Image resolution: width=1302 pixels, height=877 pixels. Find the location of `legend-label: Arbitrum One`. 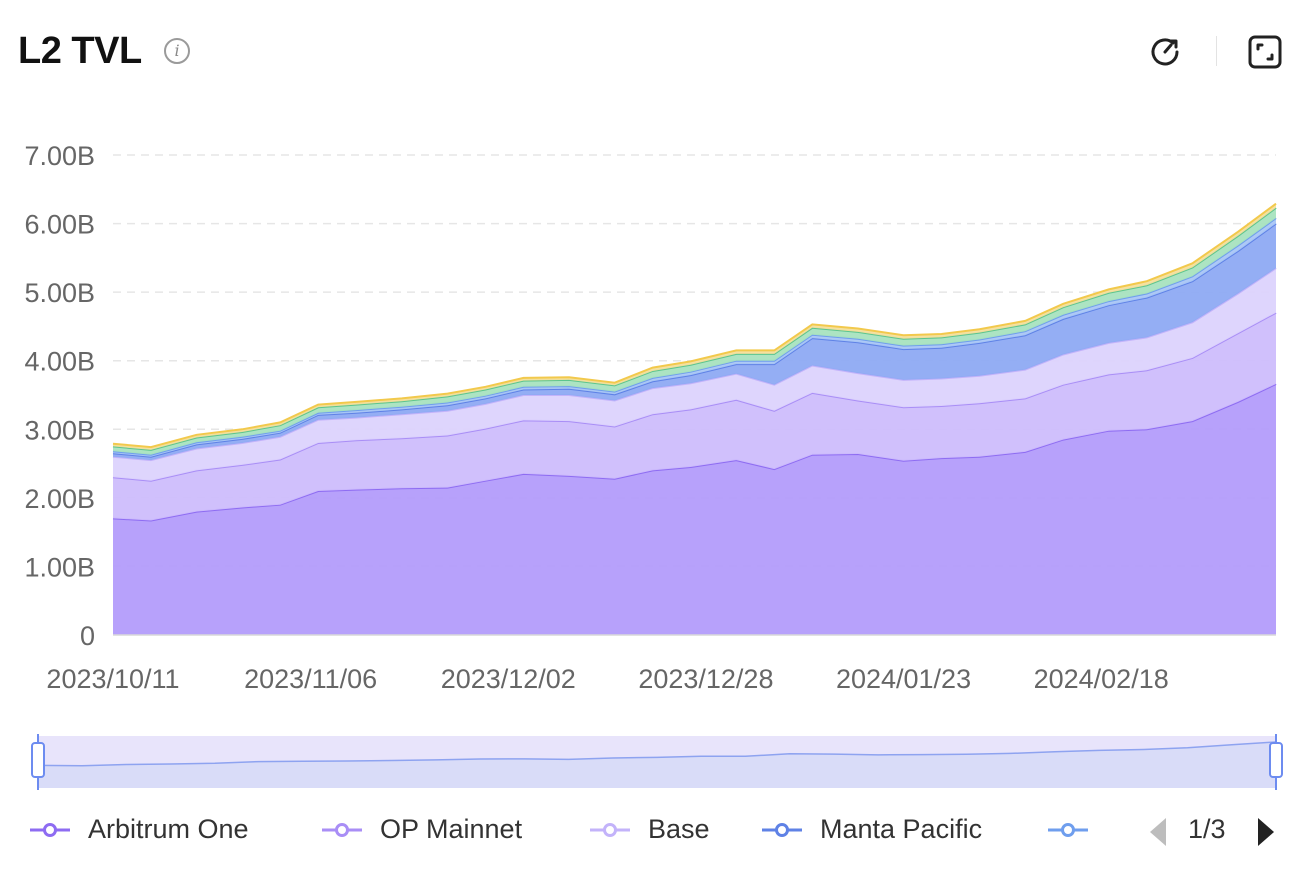

legend-label: Arbitrum One is located at coordinates (168, 829).